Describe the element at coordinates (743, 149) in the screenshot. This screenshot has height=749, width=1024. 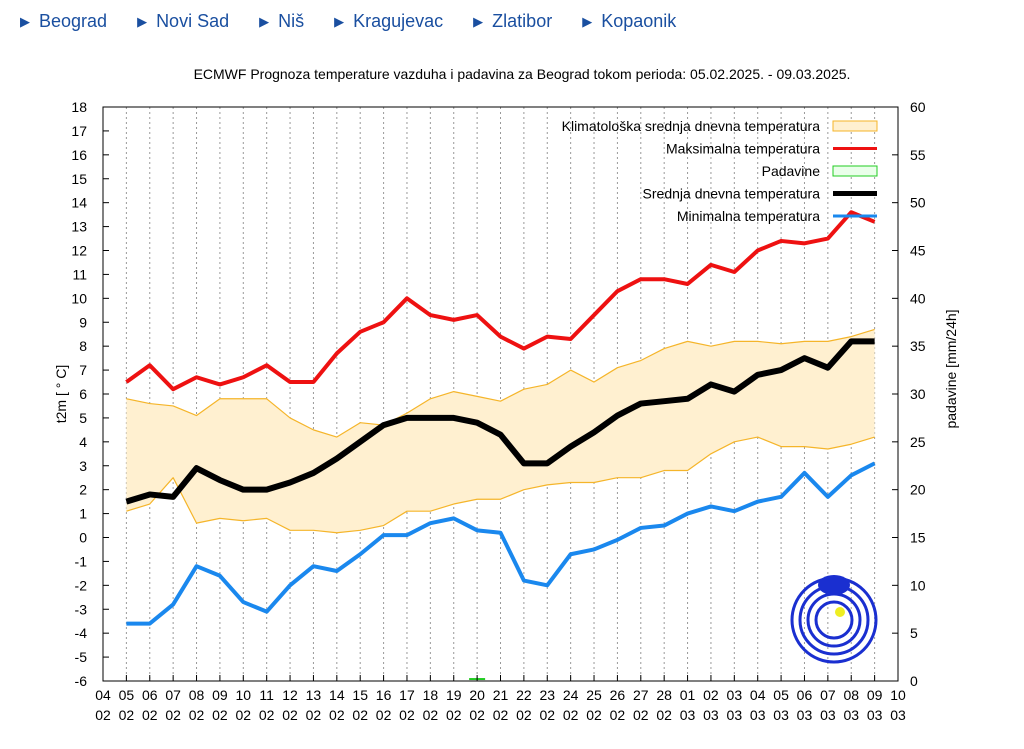
I see `legend-label: Maksimalna temperatura` at that location.